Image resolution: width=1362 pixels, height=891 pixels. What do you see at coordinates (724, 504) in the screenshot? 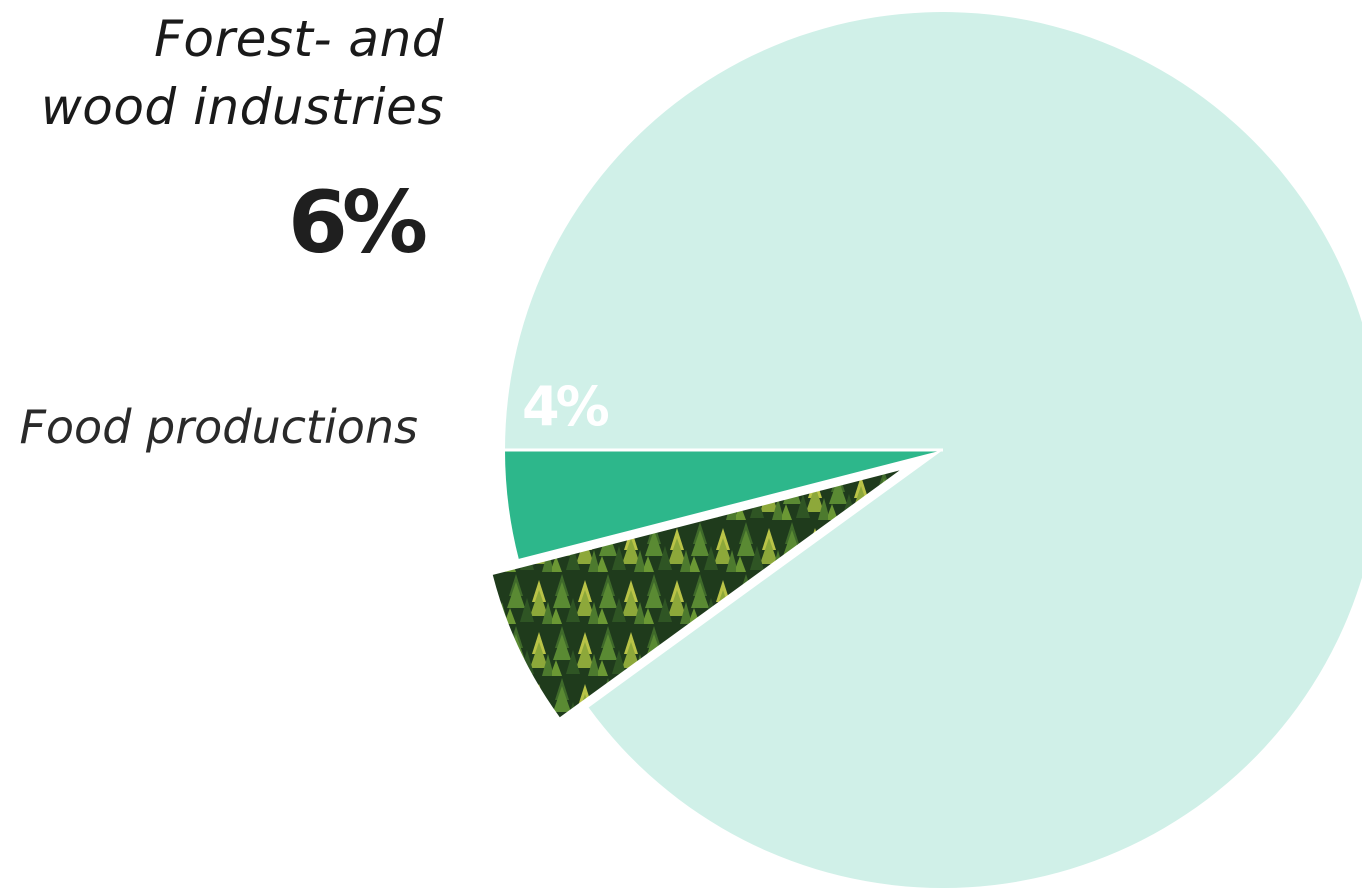
I see `slice-food-productions` at bounding box center [724, 504].